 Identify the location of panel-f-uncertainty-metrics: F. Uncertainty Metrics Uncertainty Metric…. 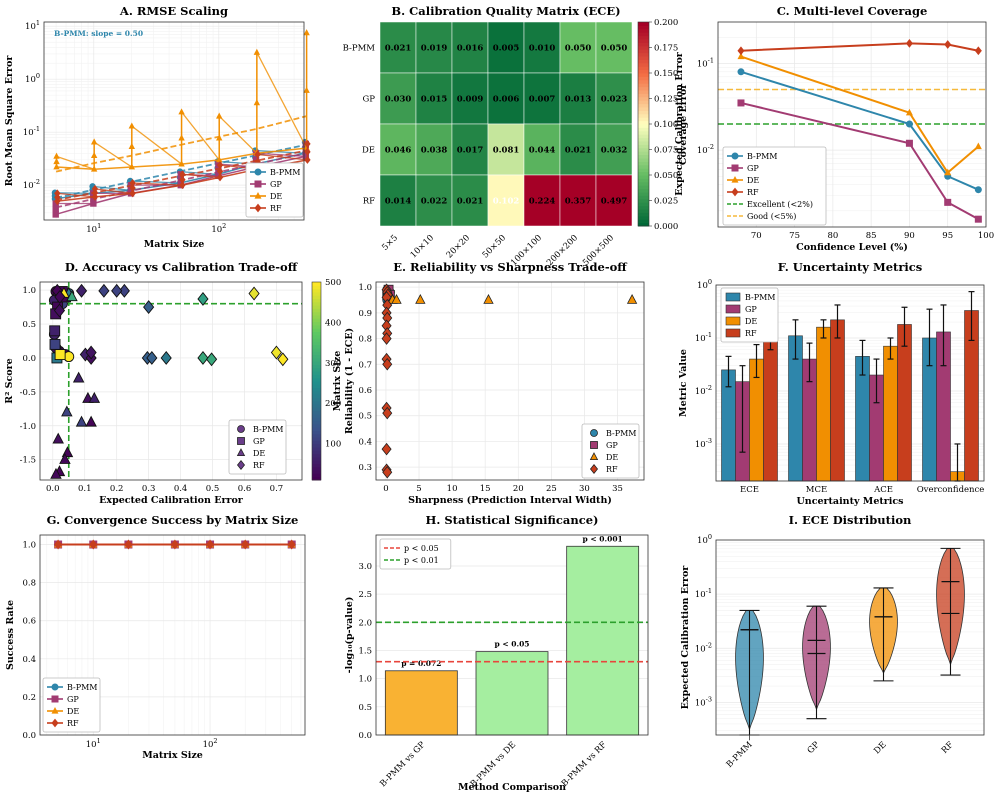
(831, 383).